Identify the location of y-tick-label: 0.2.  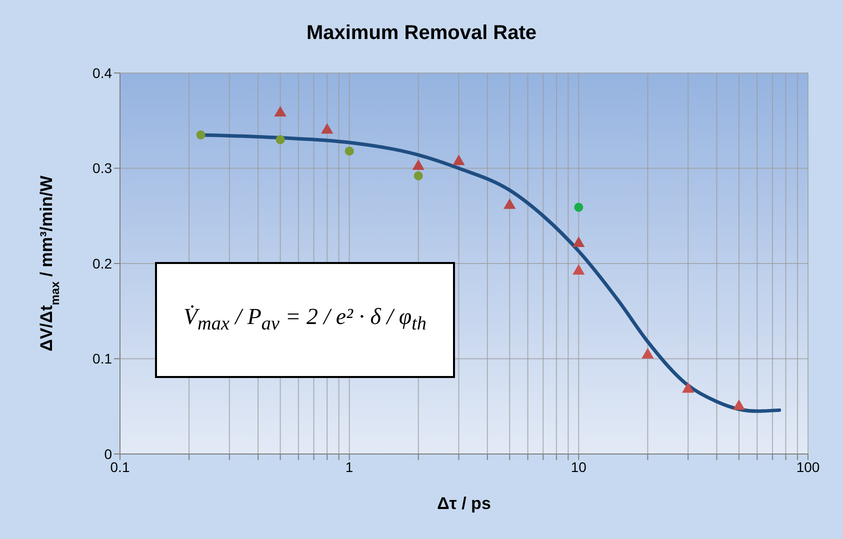
(102, 263).